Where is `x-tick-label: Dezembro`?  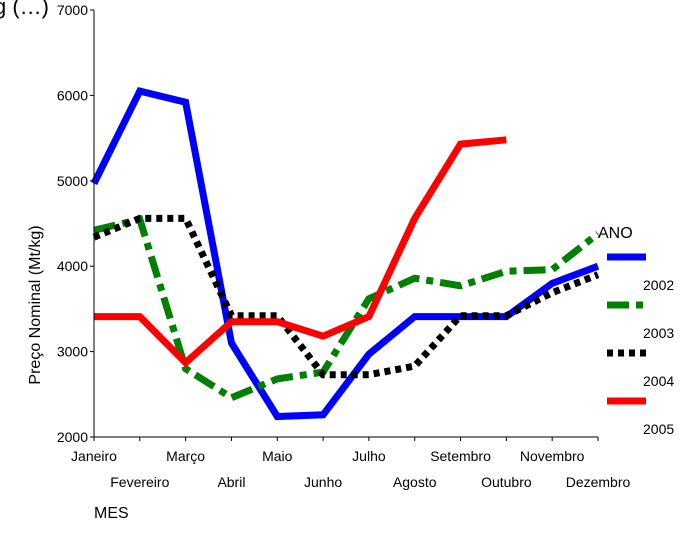 x-tick-label: Dezembro is located at coordinates (598, 482).